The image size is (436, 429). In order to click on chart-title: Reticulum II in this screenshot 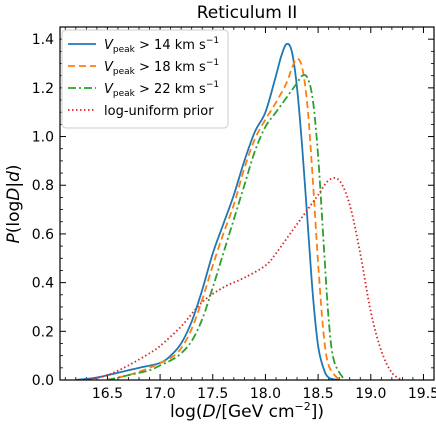, I will do `click(247, 13)`.